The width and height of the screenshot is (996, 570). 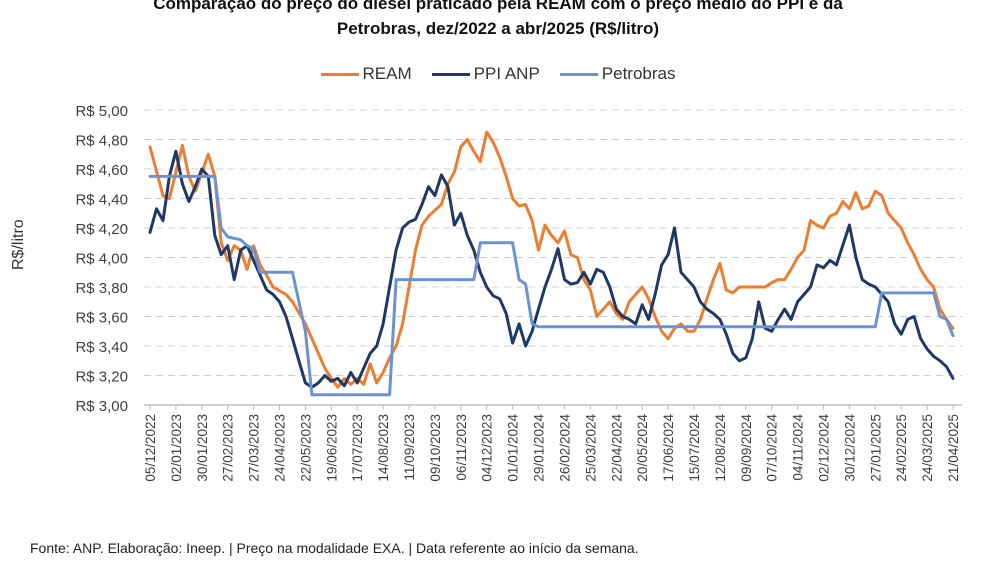 What do you see at coordinates (101, 111) in the screenshot?
I see `y-tick-label: R$ 5,00` at bounding box center [101, 111].